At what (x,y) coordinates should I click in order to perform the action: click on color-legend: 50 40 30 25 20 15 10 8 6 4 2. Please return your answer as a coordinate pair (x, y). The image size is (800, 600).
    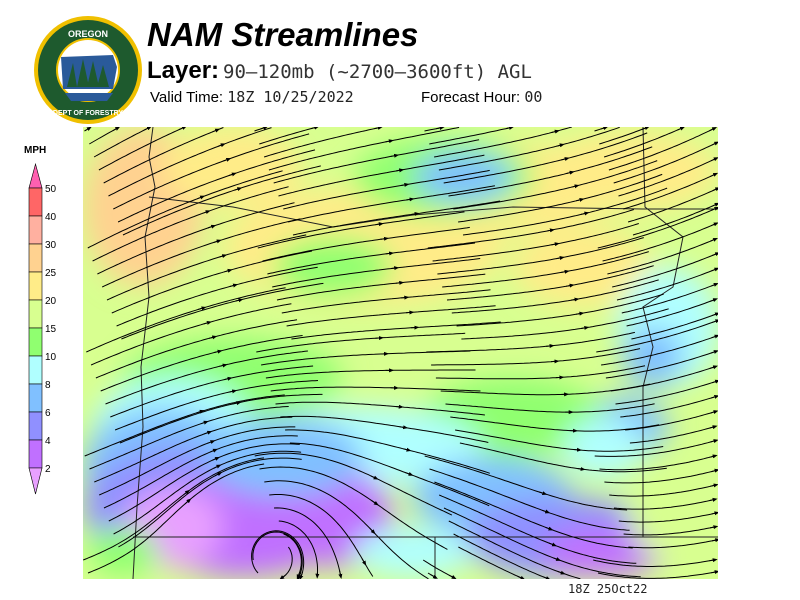
    Looking at the image, I should click on (42, 328).